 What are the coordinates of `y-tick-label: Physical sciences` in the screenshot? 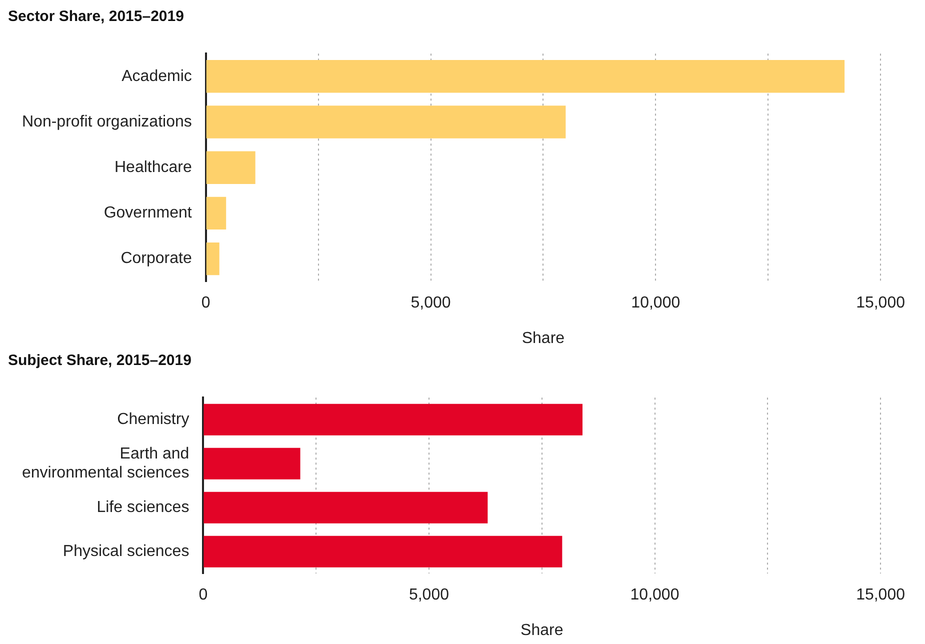 It's located at (126, 551).